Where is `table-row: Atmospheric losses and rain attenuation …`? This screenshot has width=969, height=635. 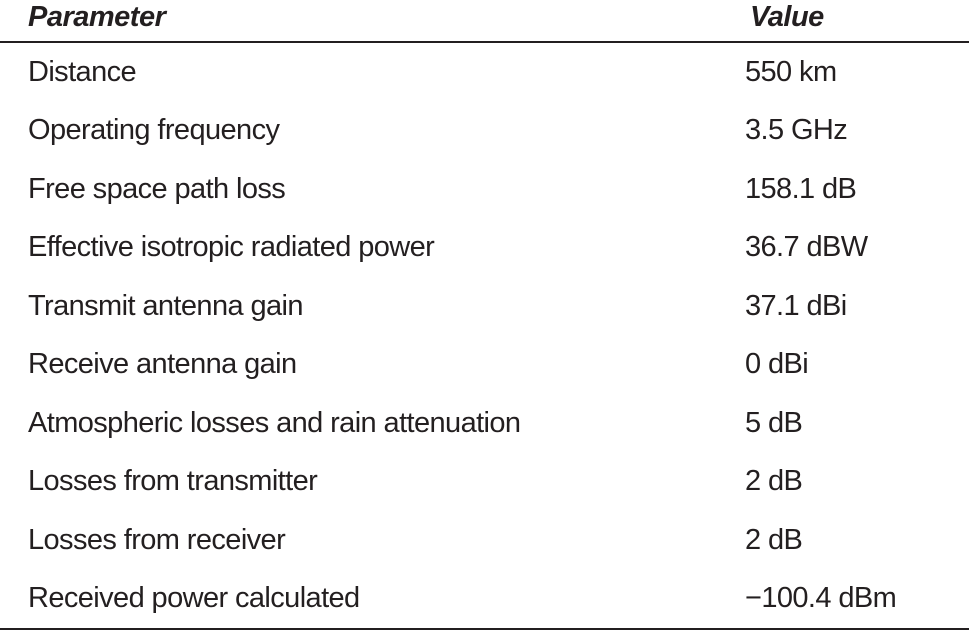
table-row: Atmospheric losses and rain attenuation … is located at coordinates (484, 423).